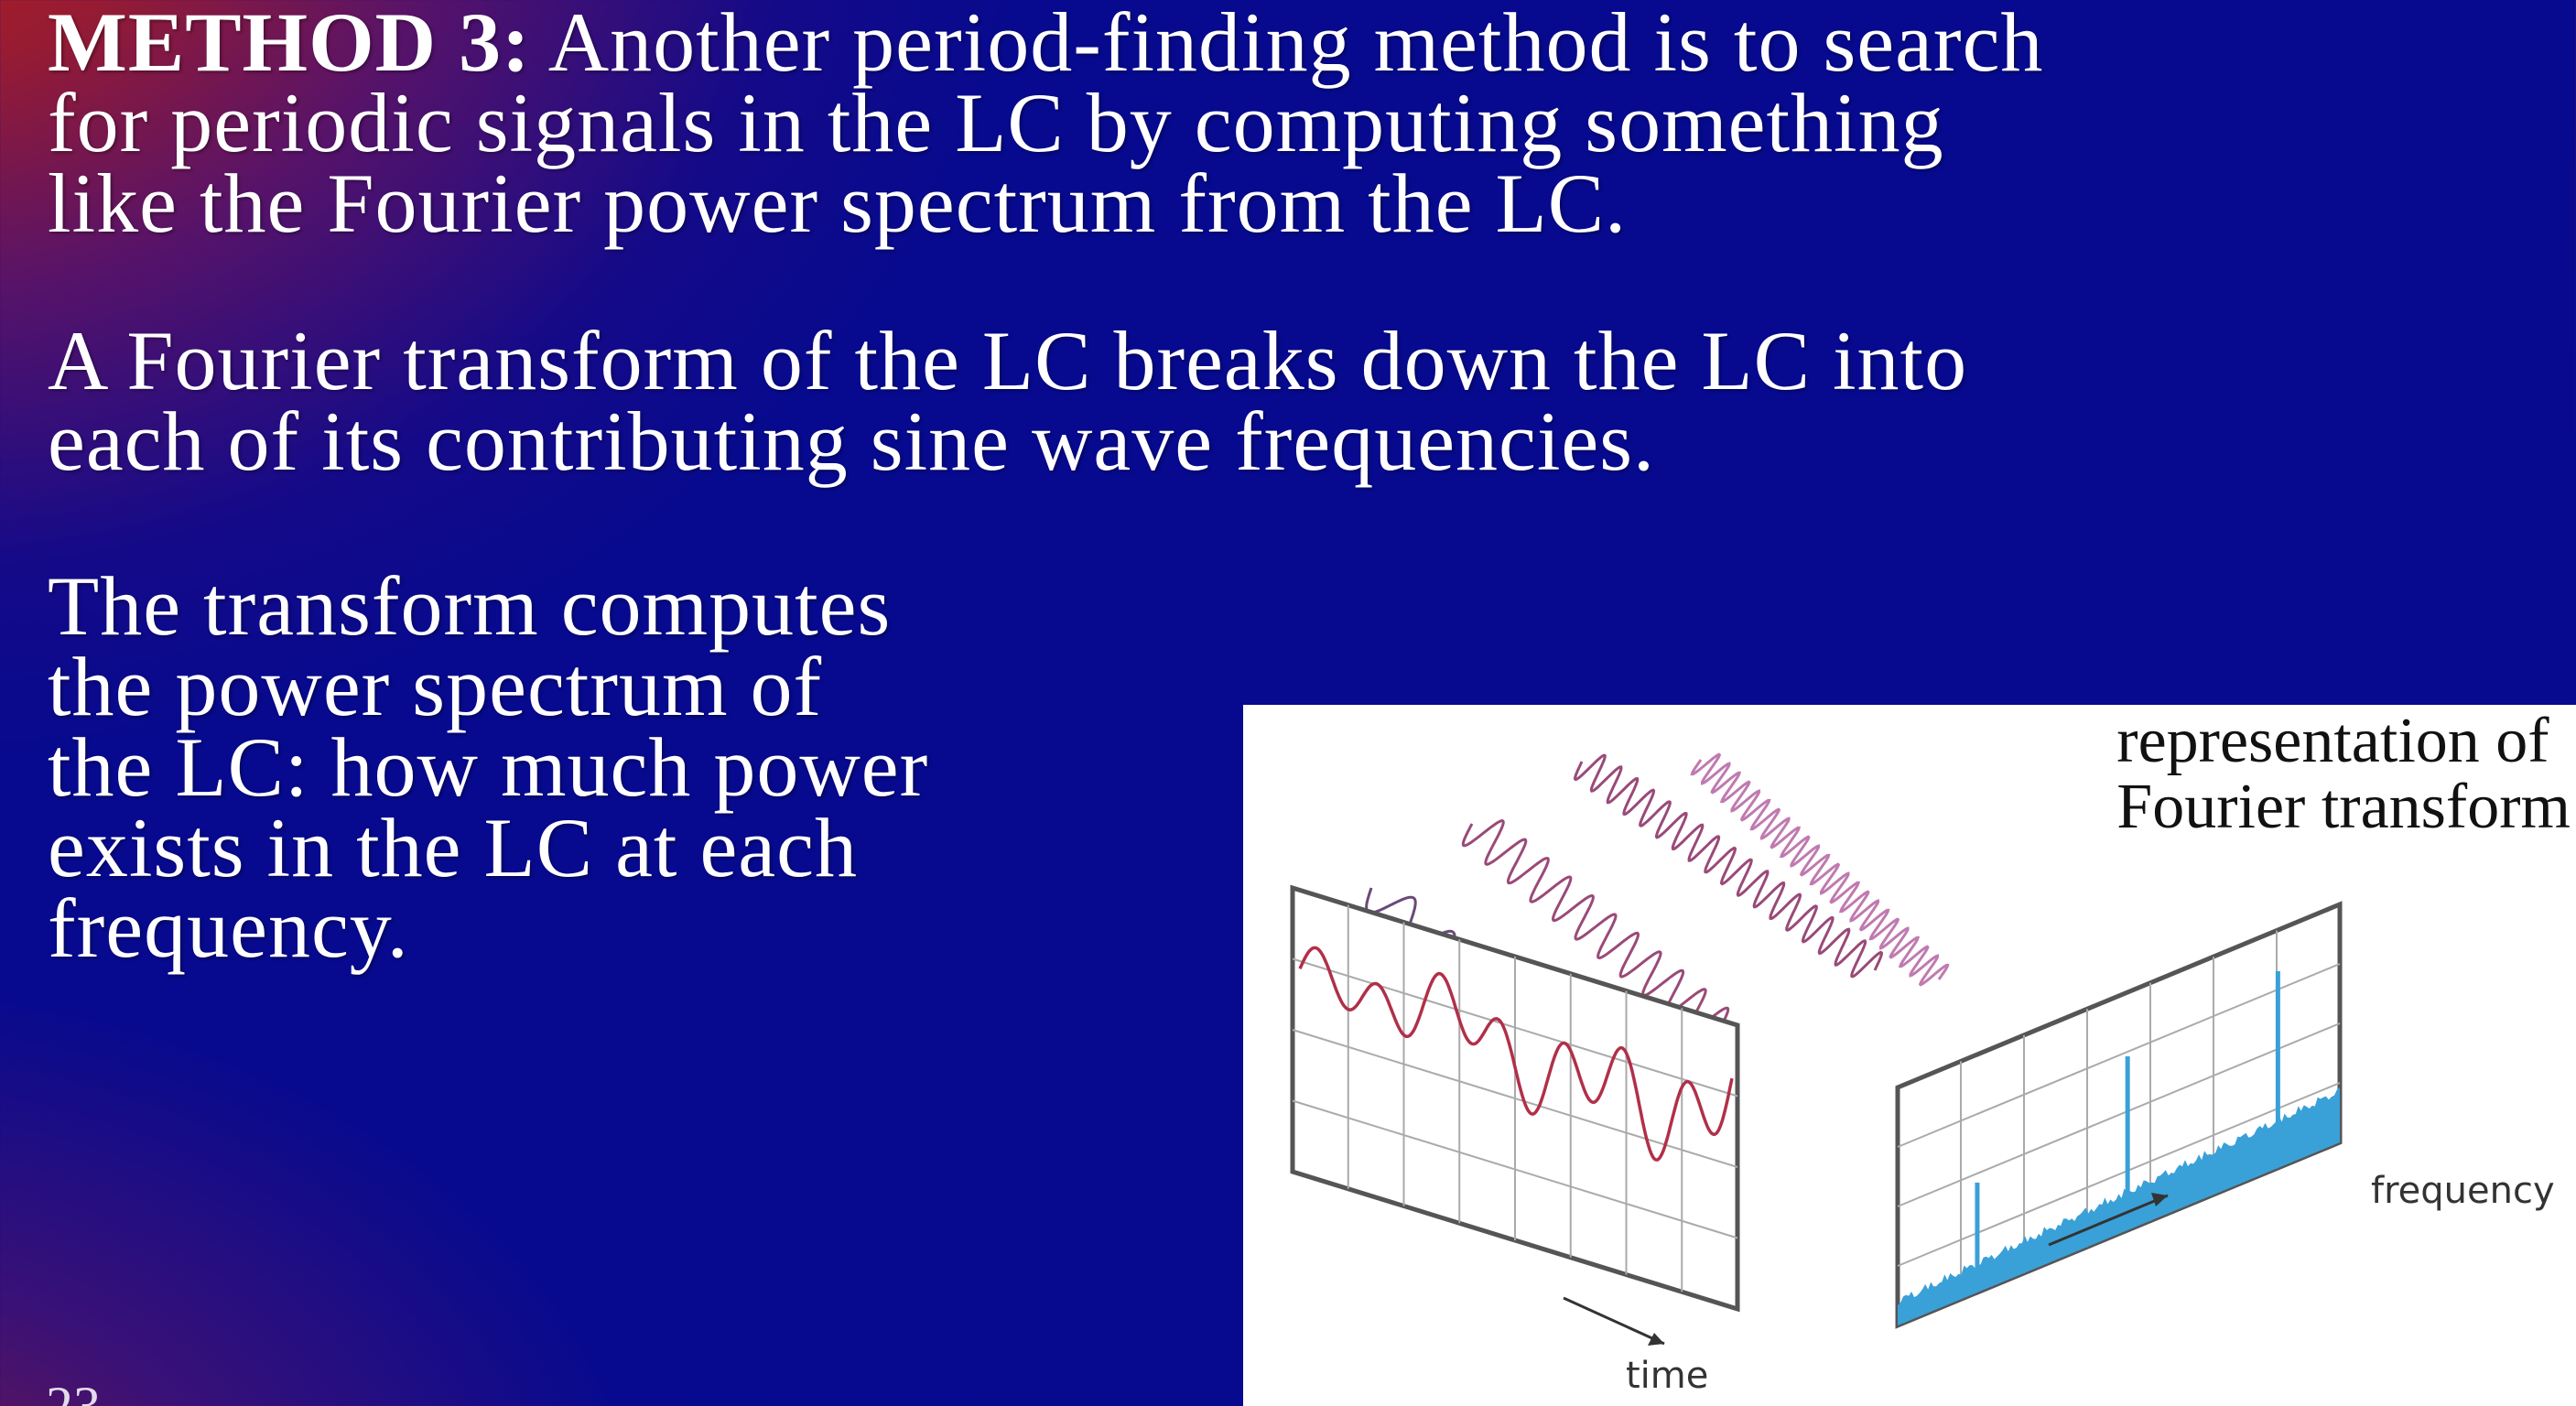  I want to click on power-line-3: the LC: how much power, so click(489, 767).